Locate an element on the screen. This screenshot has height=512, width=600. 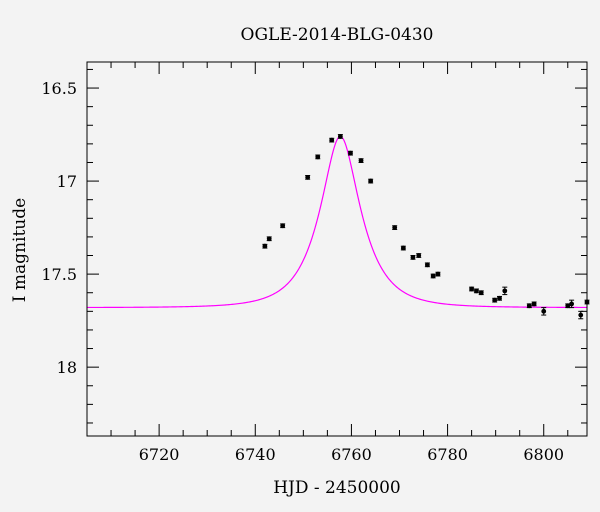
x-tick-label: 6760 is located at coordinates (351, 454).